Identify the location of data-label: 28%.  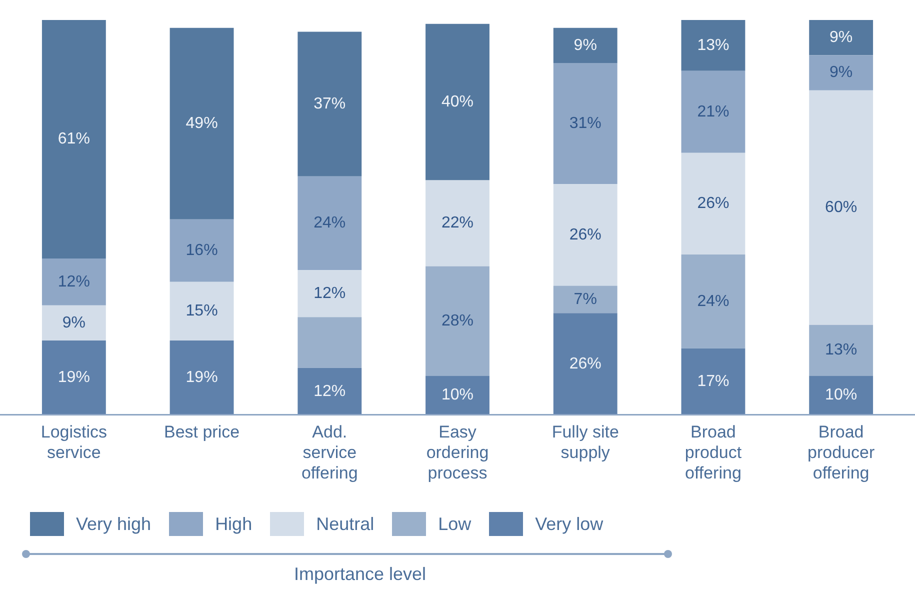
(457, 321).